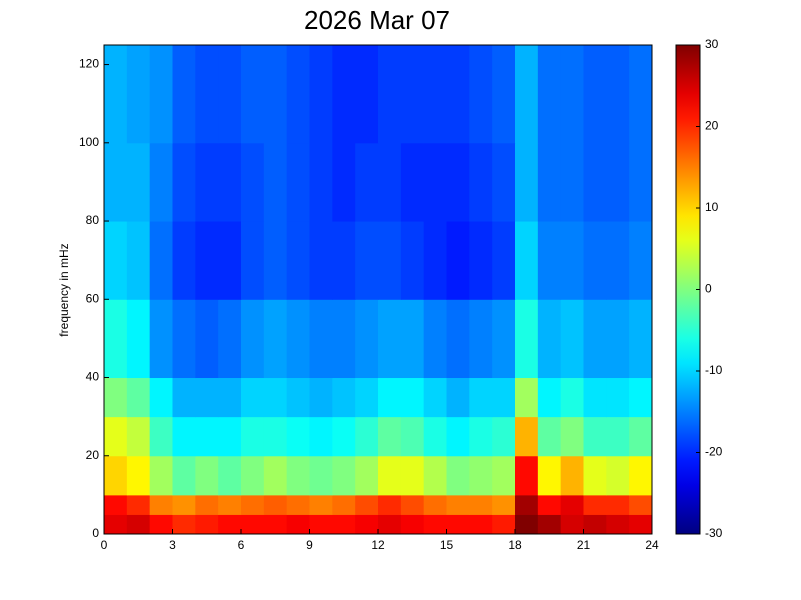 Image resolution: width=801 pixels, height=600 pixels. I want to click on colorbar-tick-label: 20, so click(712, 126).